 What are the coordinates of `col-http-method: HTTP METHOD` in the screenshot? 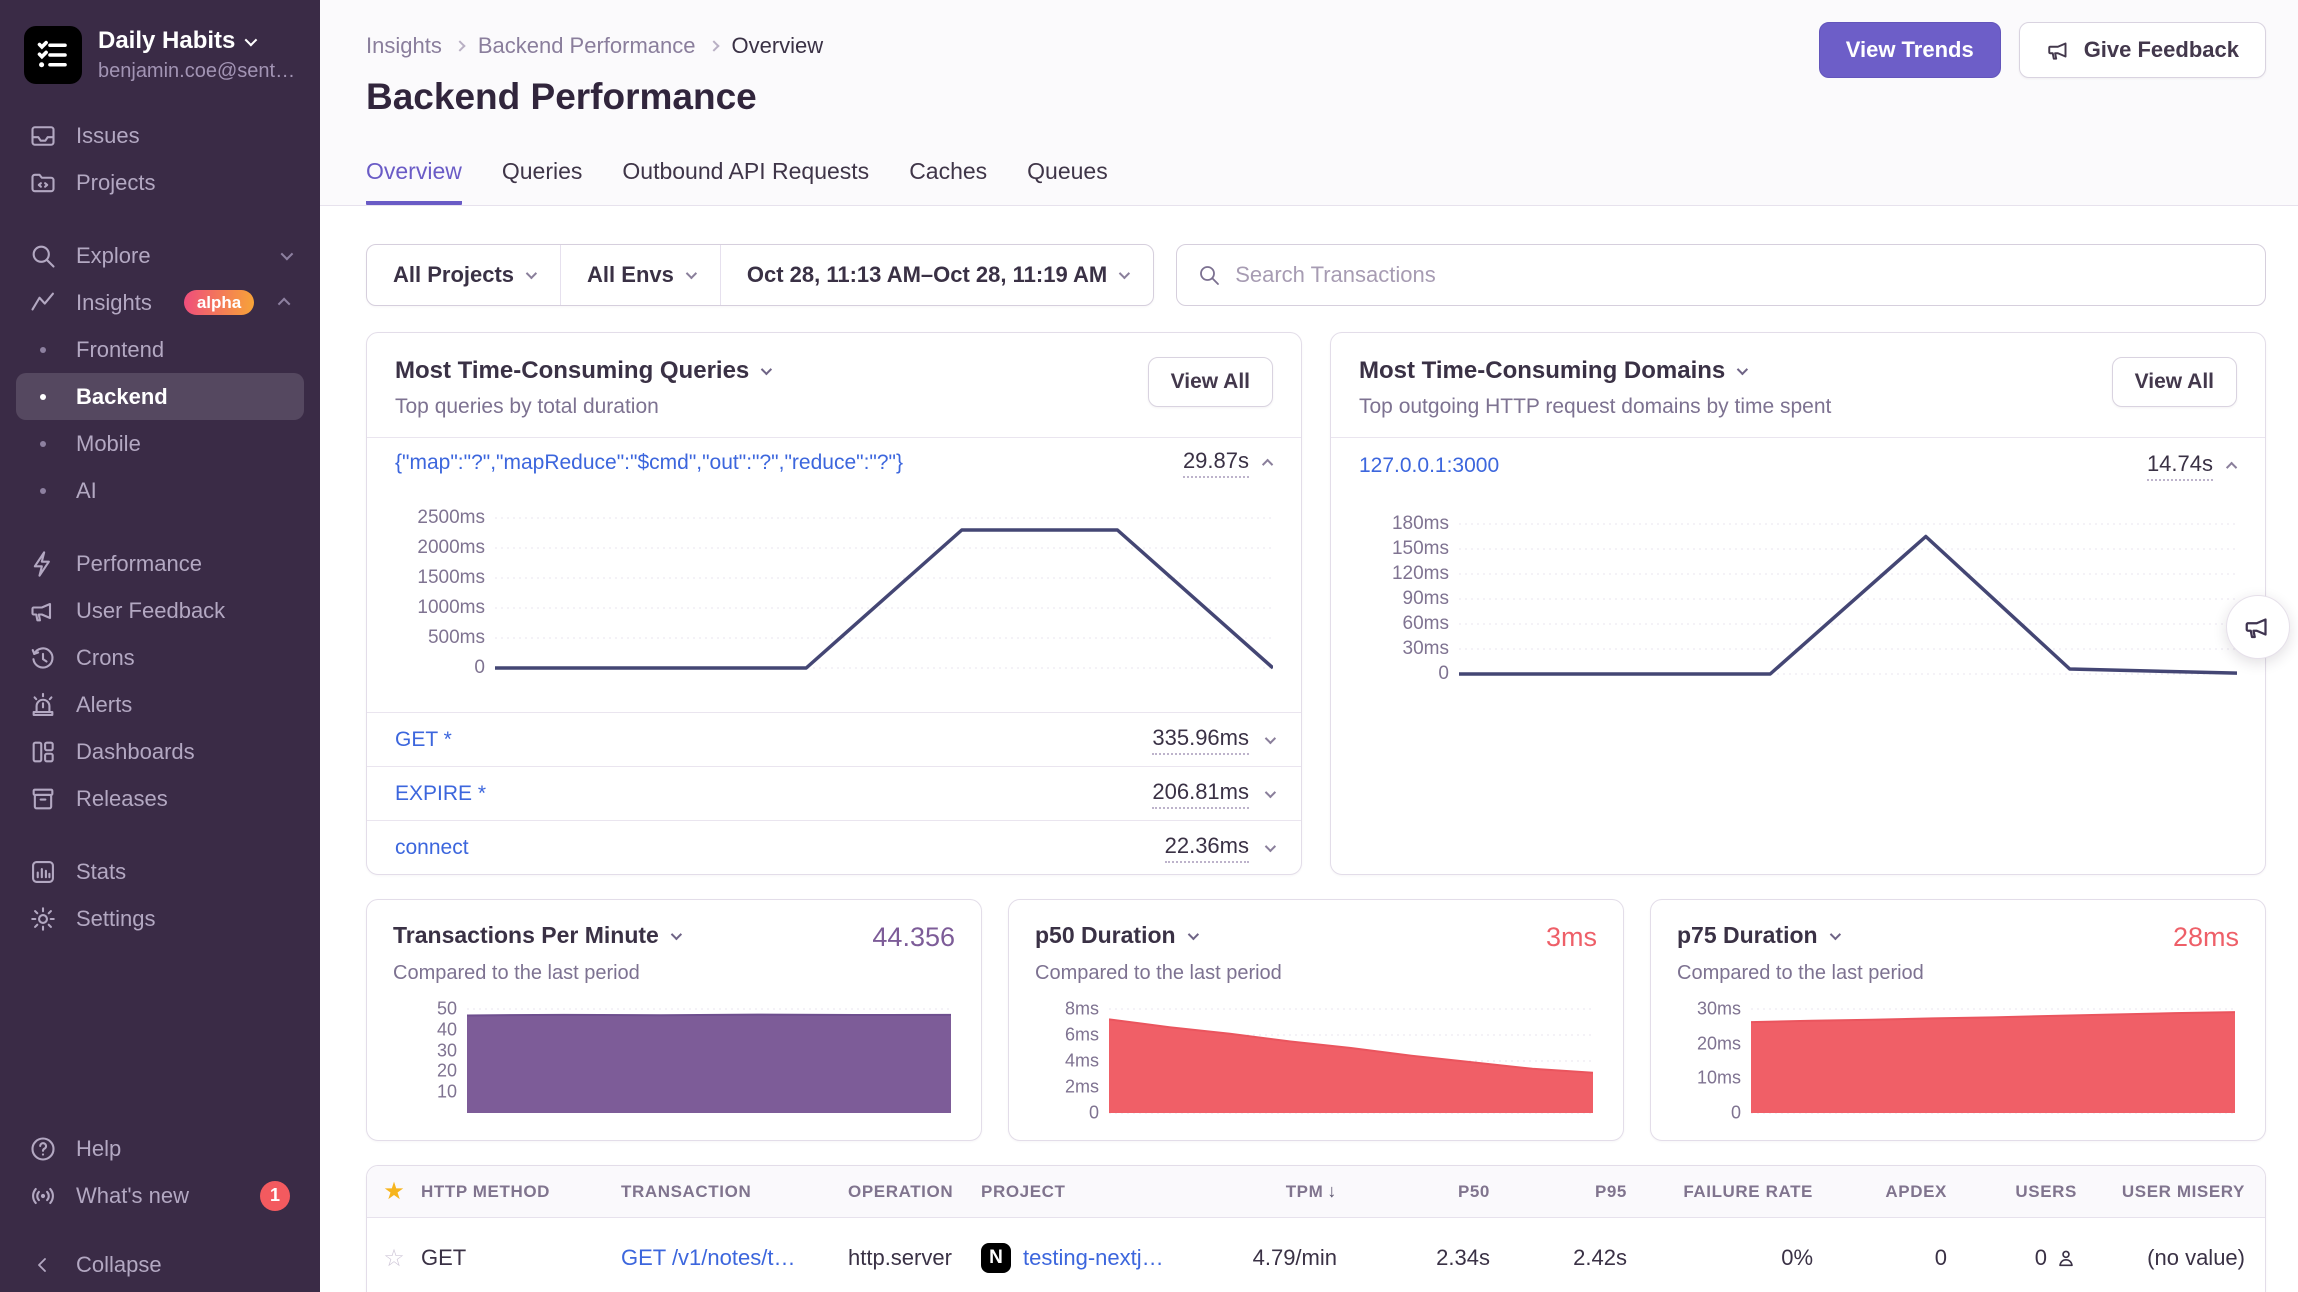 It's located at (486, 1191).